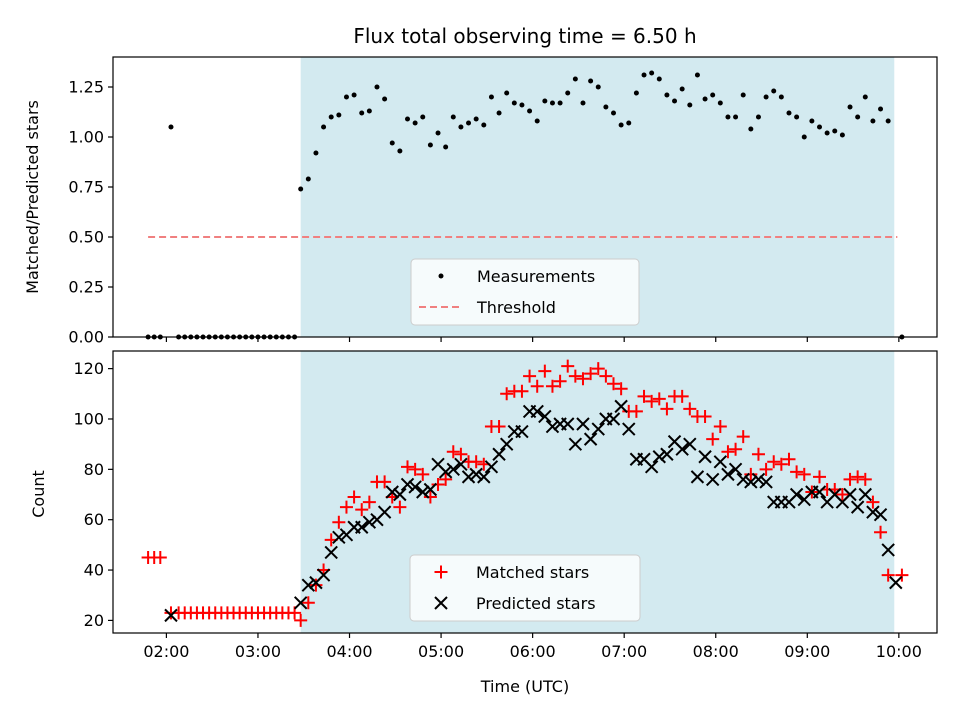 This screenshot has height=720, width=960. Describe the element at coordinates (524, 686) in the screenshot. I see `x-axis-label: Time (UTC)` at that location.